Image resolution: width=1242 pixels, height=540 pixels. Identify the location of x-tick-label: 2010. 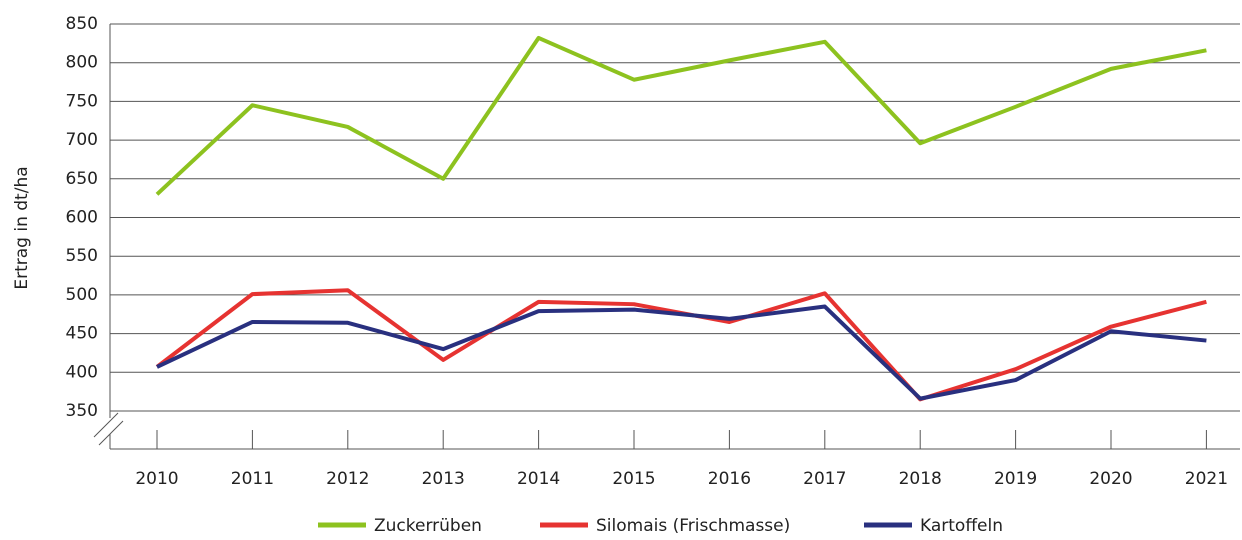
(156, 479).